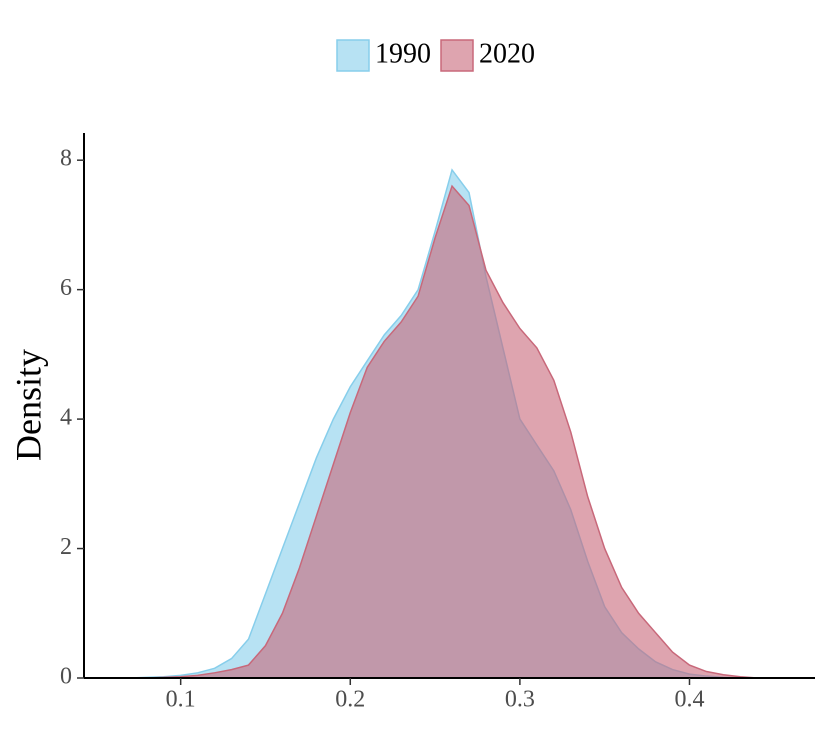 The image size is (830, 729). What do you see at coordinates (350, 700) in the screenshot?
I see `x-tick-label: 0.2` at bounding box center [350, 700].